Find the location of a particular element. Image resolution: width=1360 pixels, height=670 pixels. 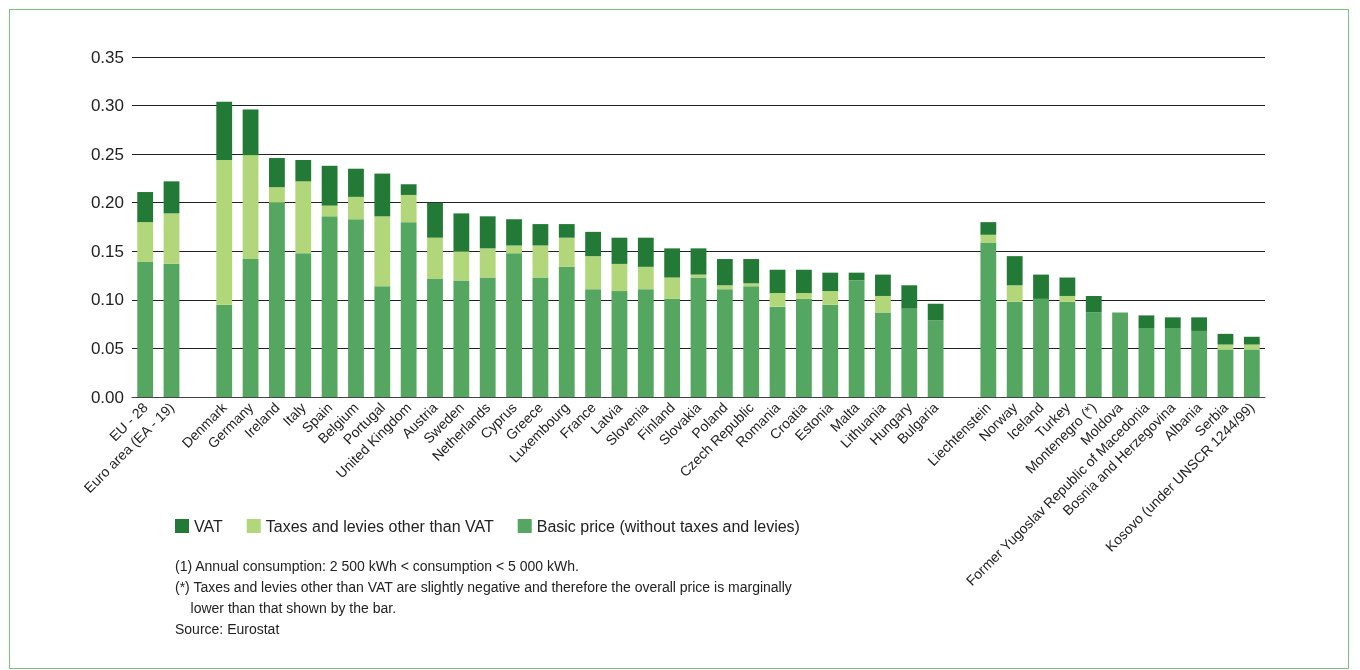

legend-label: Taxes and levies other than VAT is located at coordinates (379, 526).